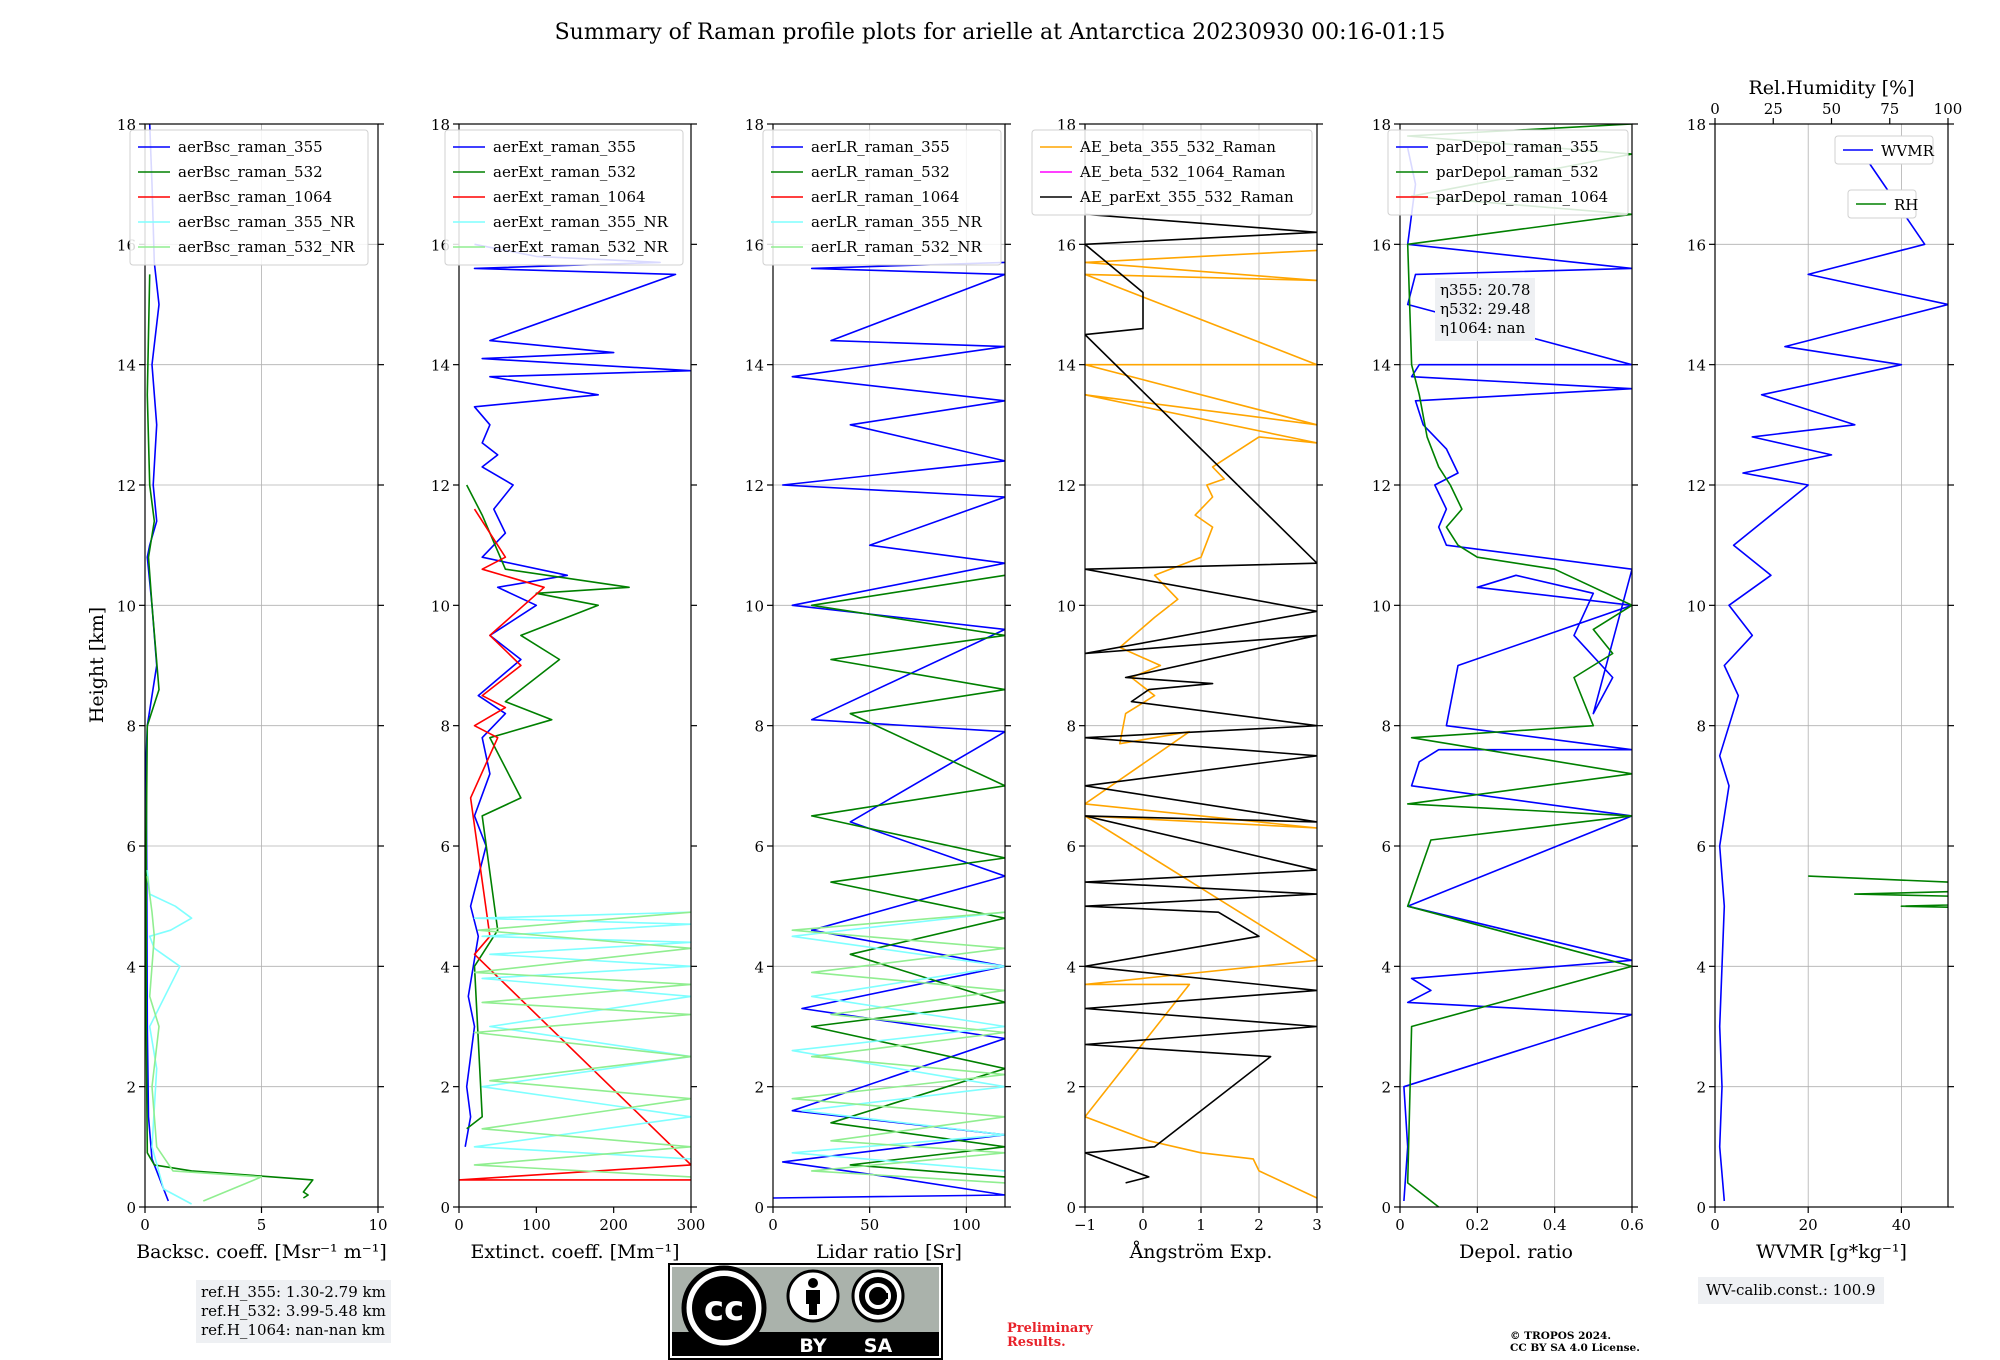 This screenshot has height=1360, width=2000. I want to click on x2-tick-label: 100, so click(1948, 109).